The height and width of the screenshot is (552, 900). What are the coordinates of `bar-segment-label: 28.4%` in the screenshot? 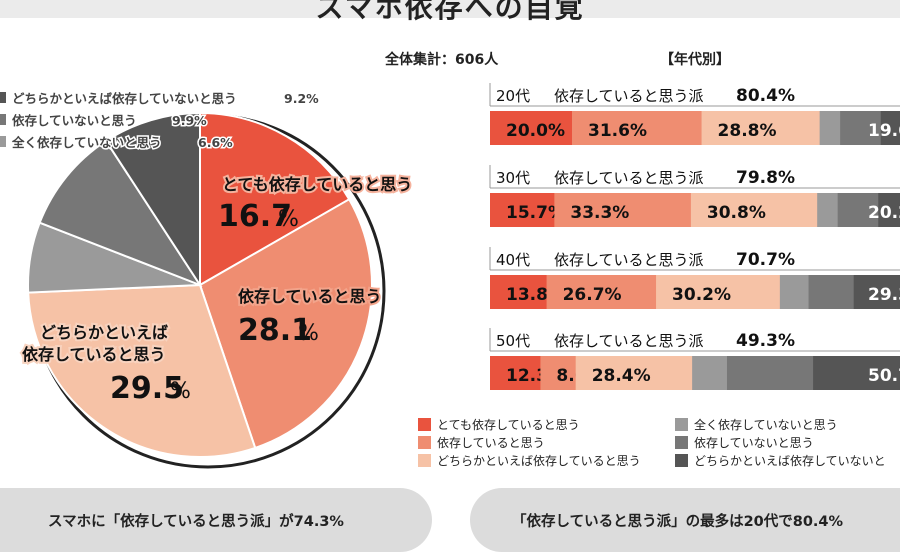 It's located at (621, 376).